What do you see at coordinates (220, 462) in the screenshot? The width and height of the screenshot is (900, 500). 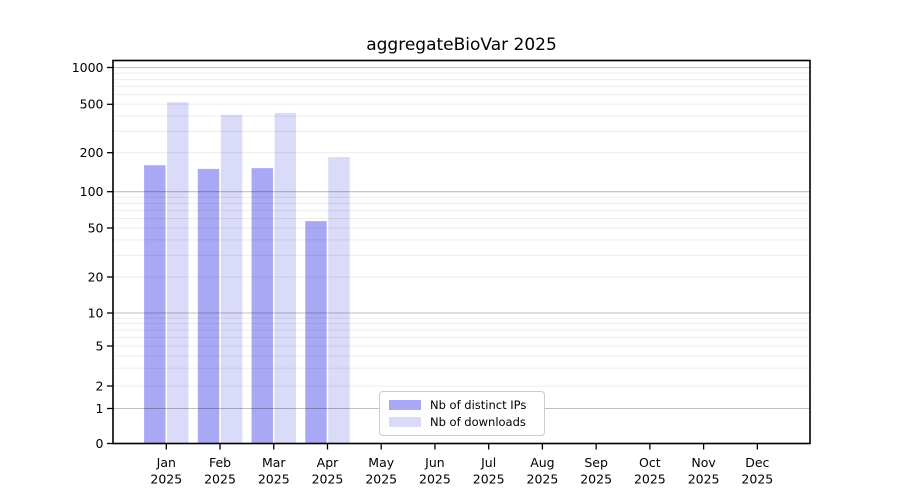 I see `x-tick-label-month: Feb` at bounding box center [220, 462].